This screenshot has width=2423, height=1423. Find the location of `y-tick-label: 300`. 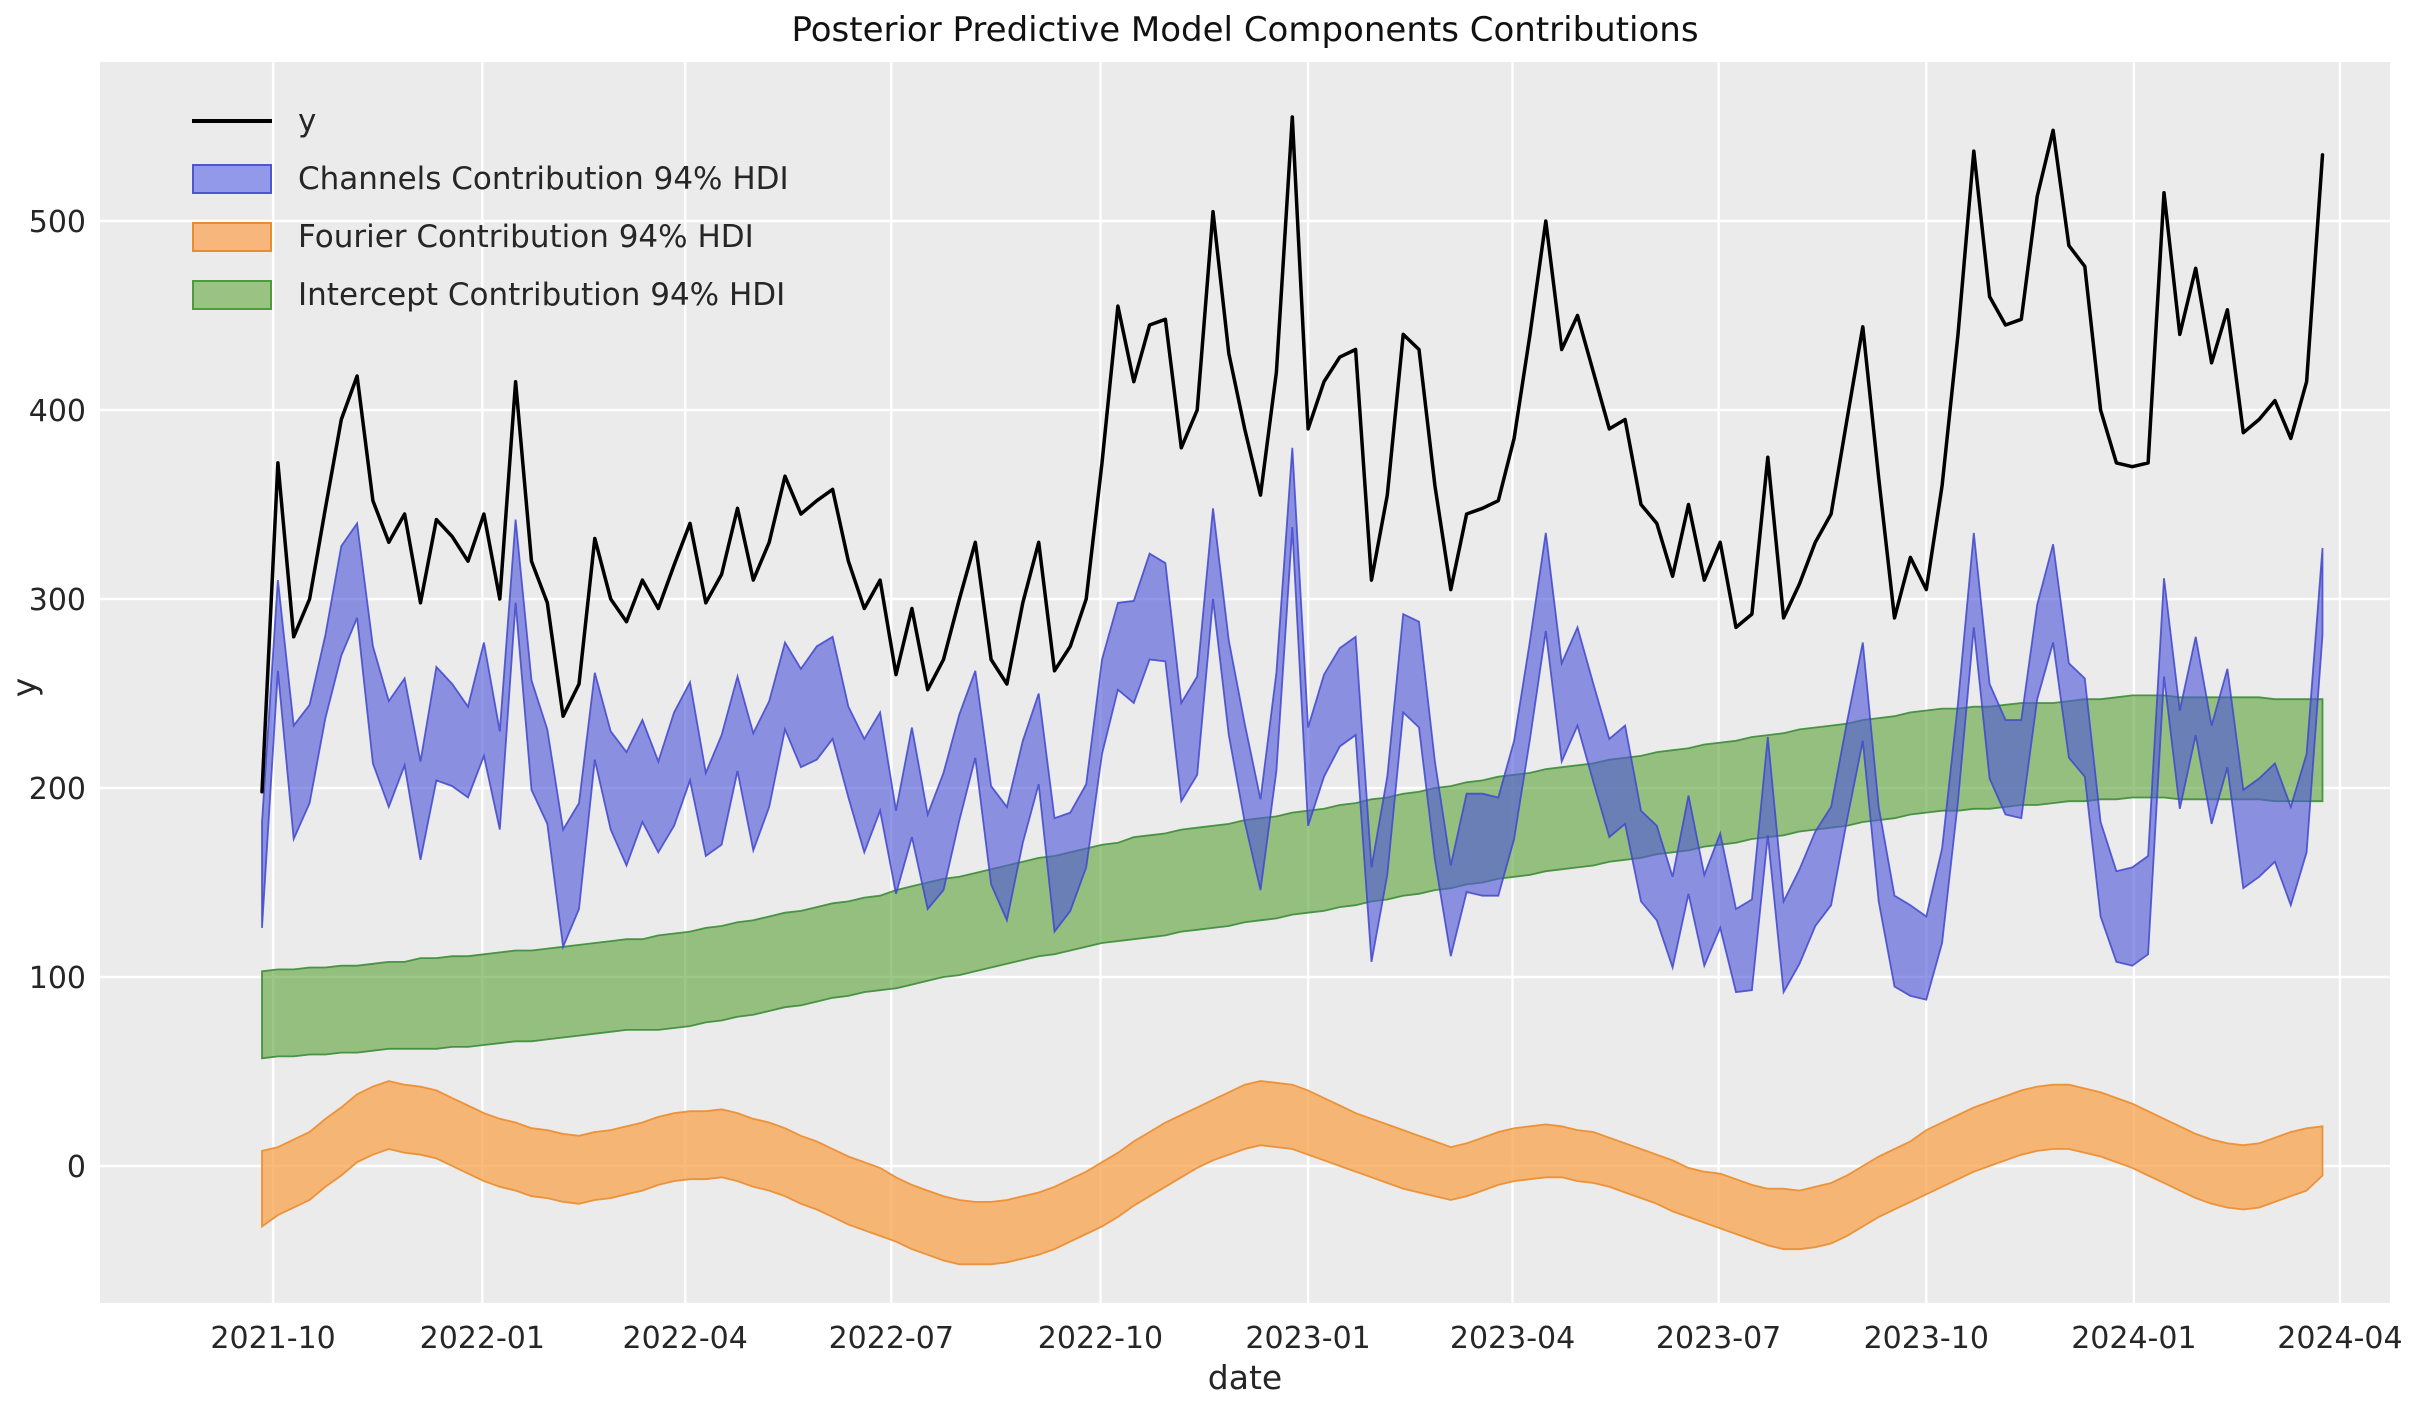

y-tick-label: 300 is located at coordinates (57, 600).